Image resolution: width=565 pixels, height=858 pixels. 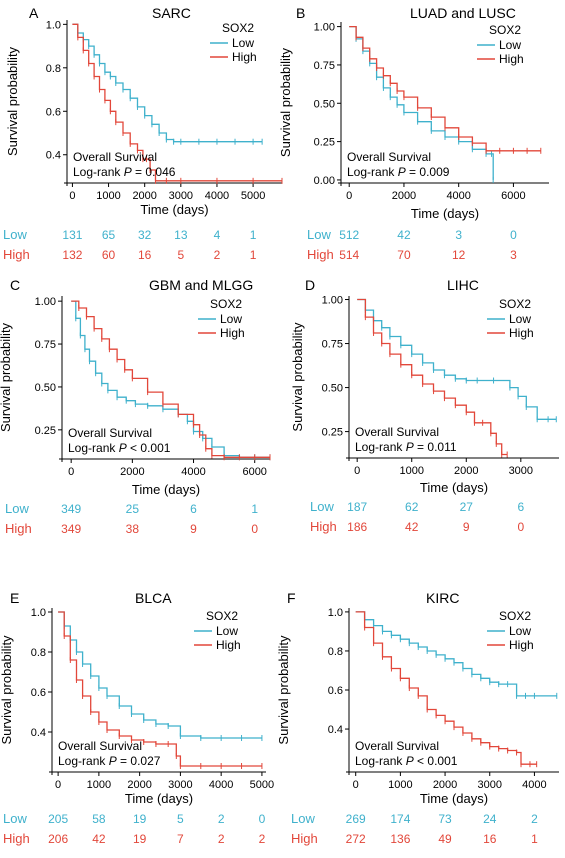 What do you see at coordinates (458, 235) in the screenshot?
I see `risk-count-low: 3` at bounding box center [458, 235].